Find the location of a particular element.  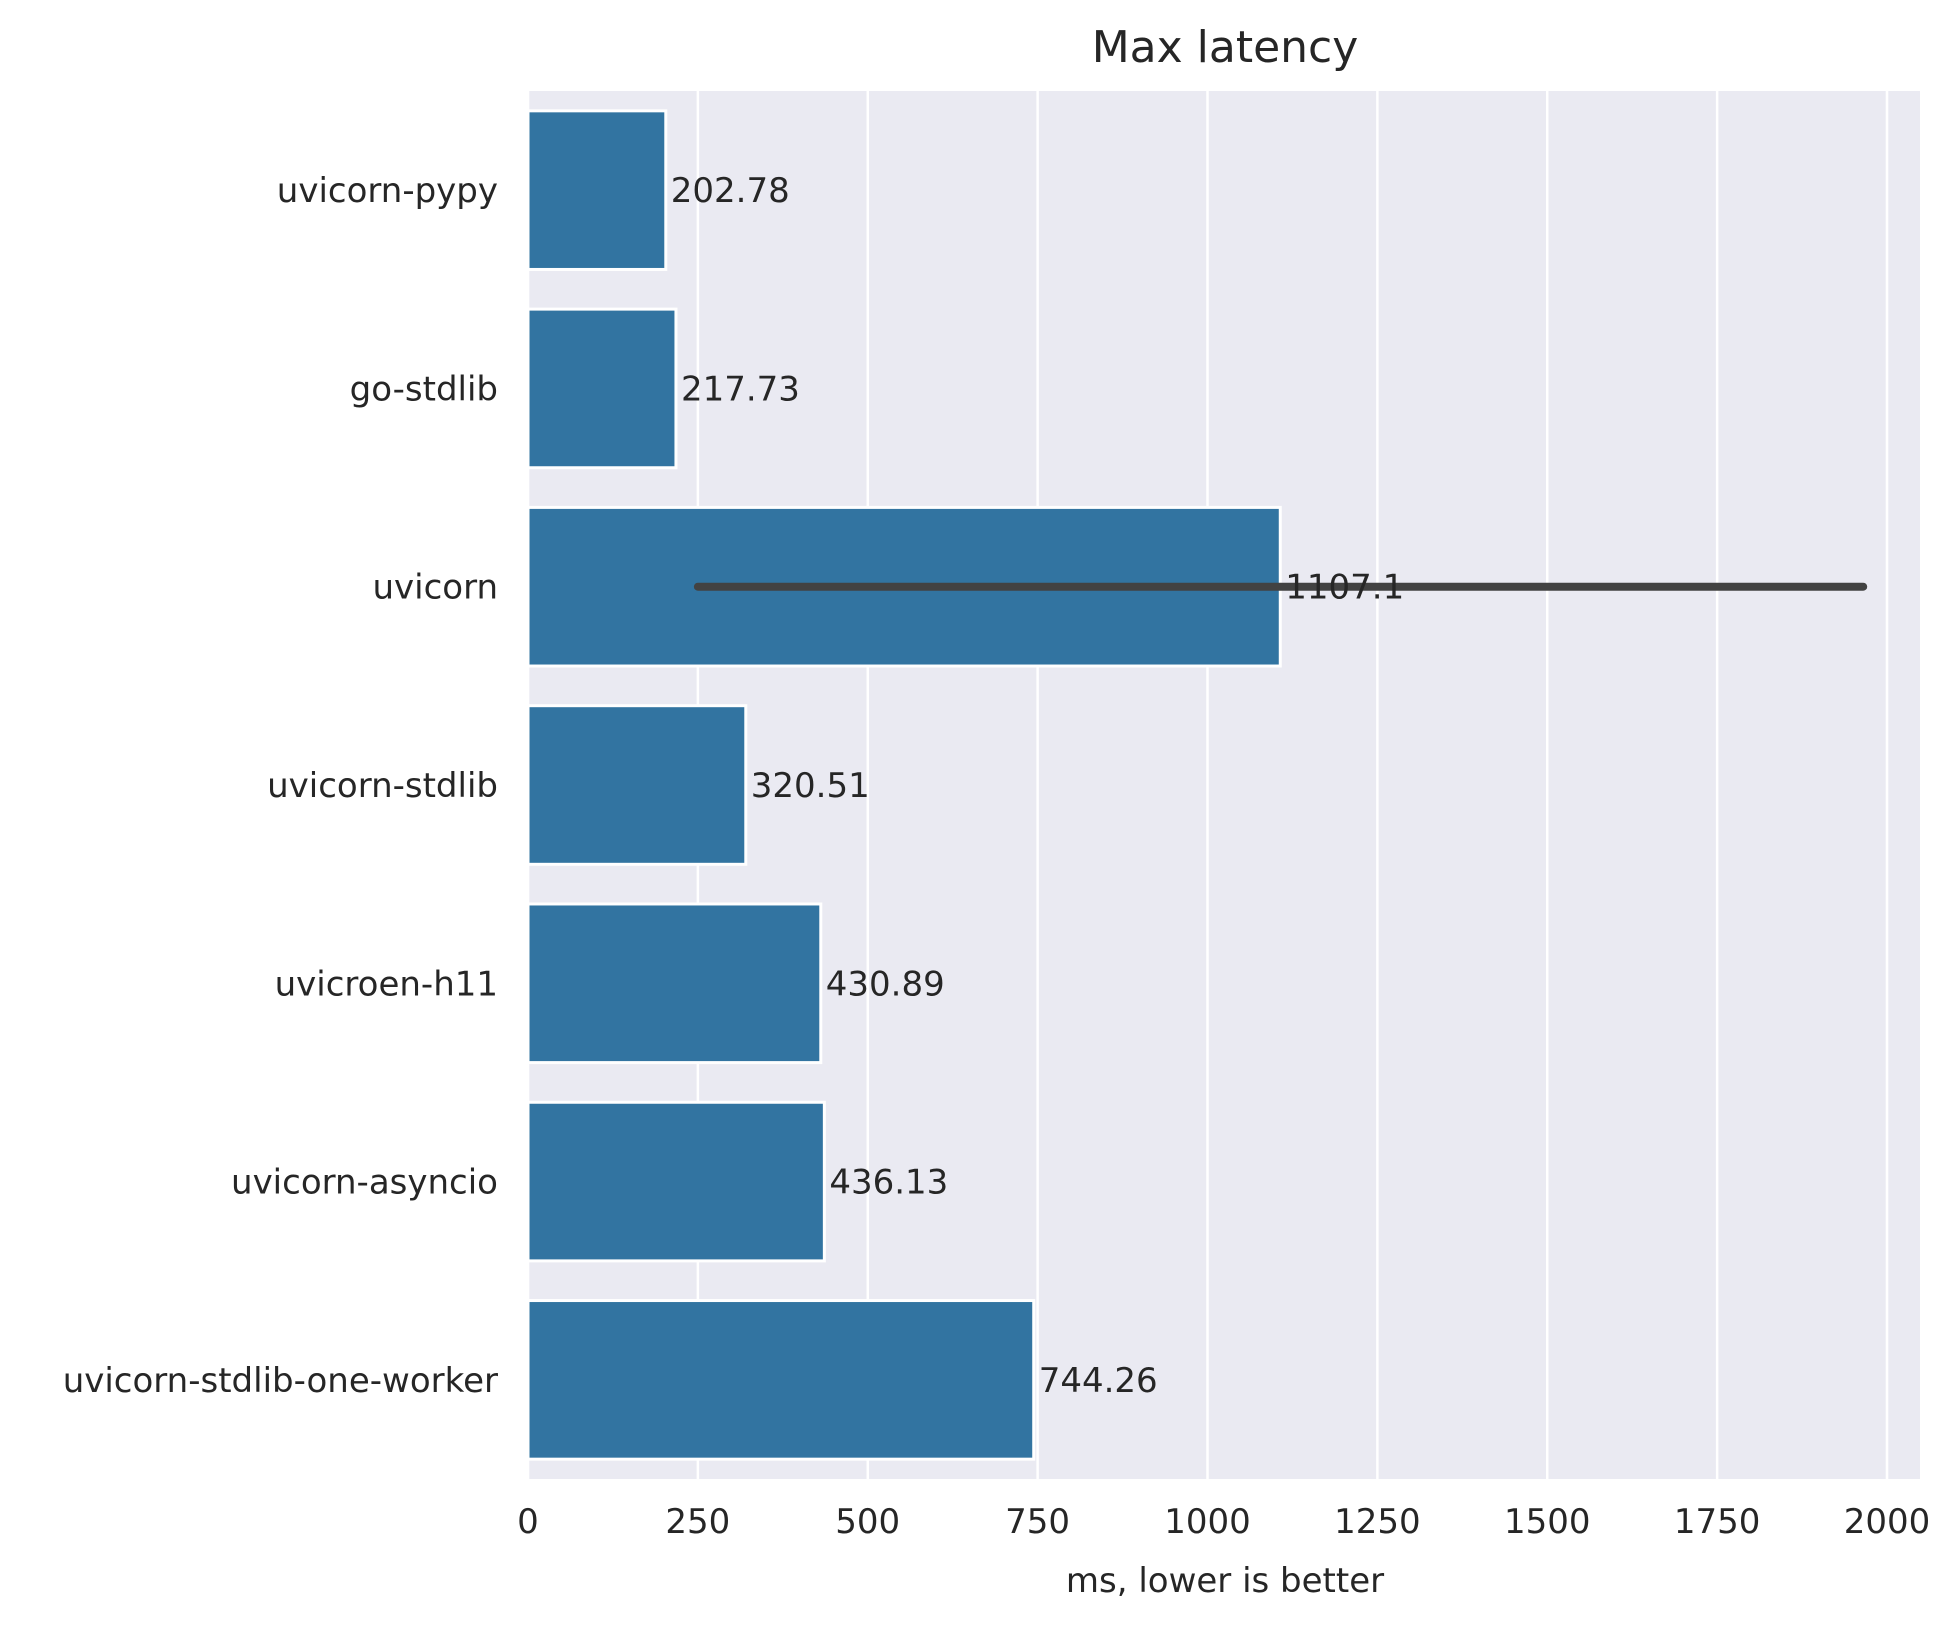

x-tick-label: 1750 is located at coordinates (1717, 1522).